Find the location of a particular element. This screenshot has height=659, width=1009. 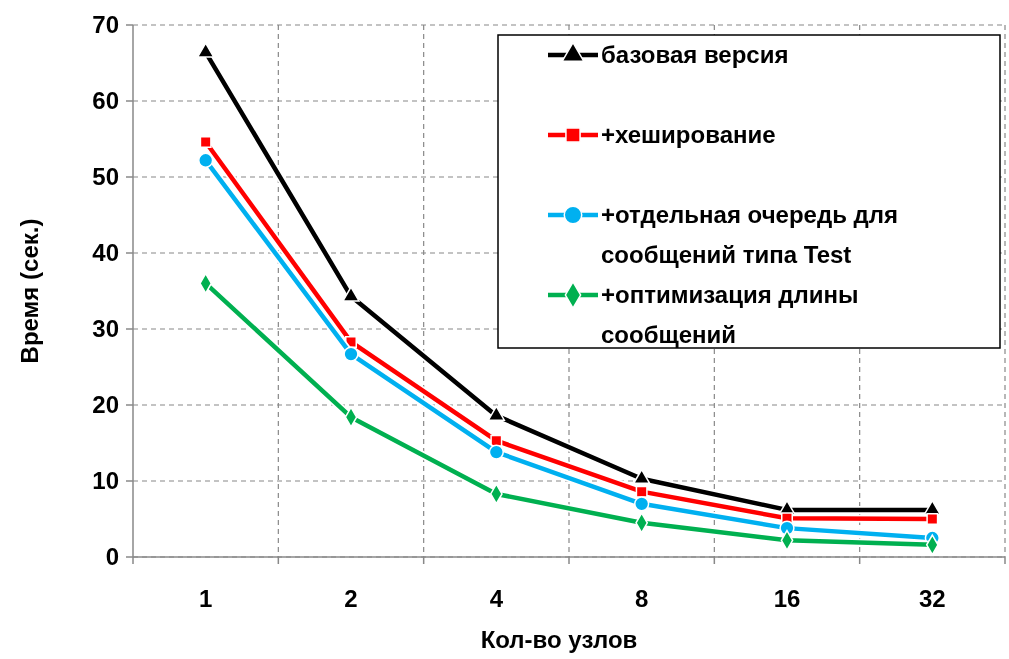

x-tick-label: 8 is located at coordinates (641, 598).